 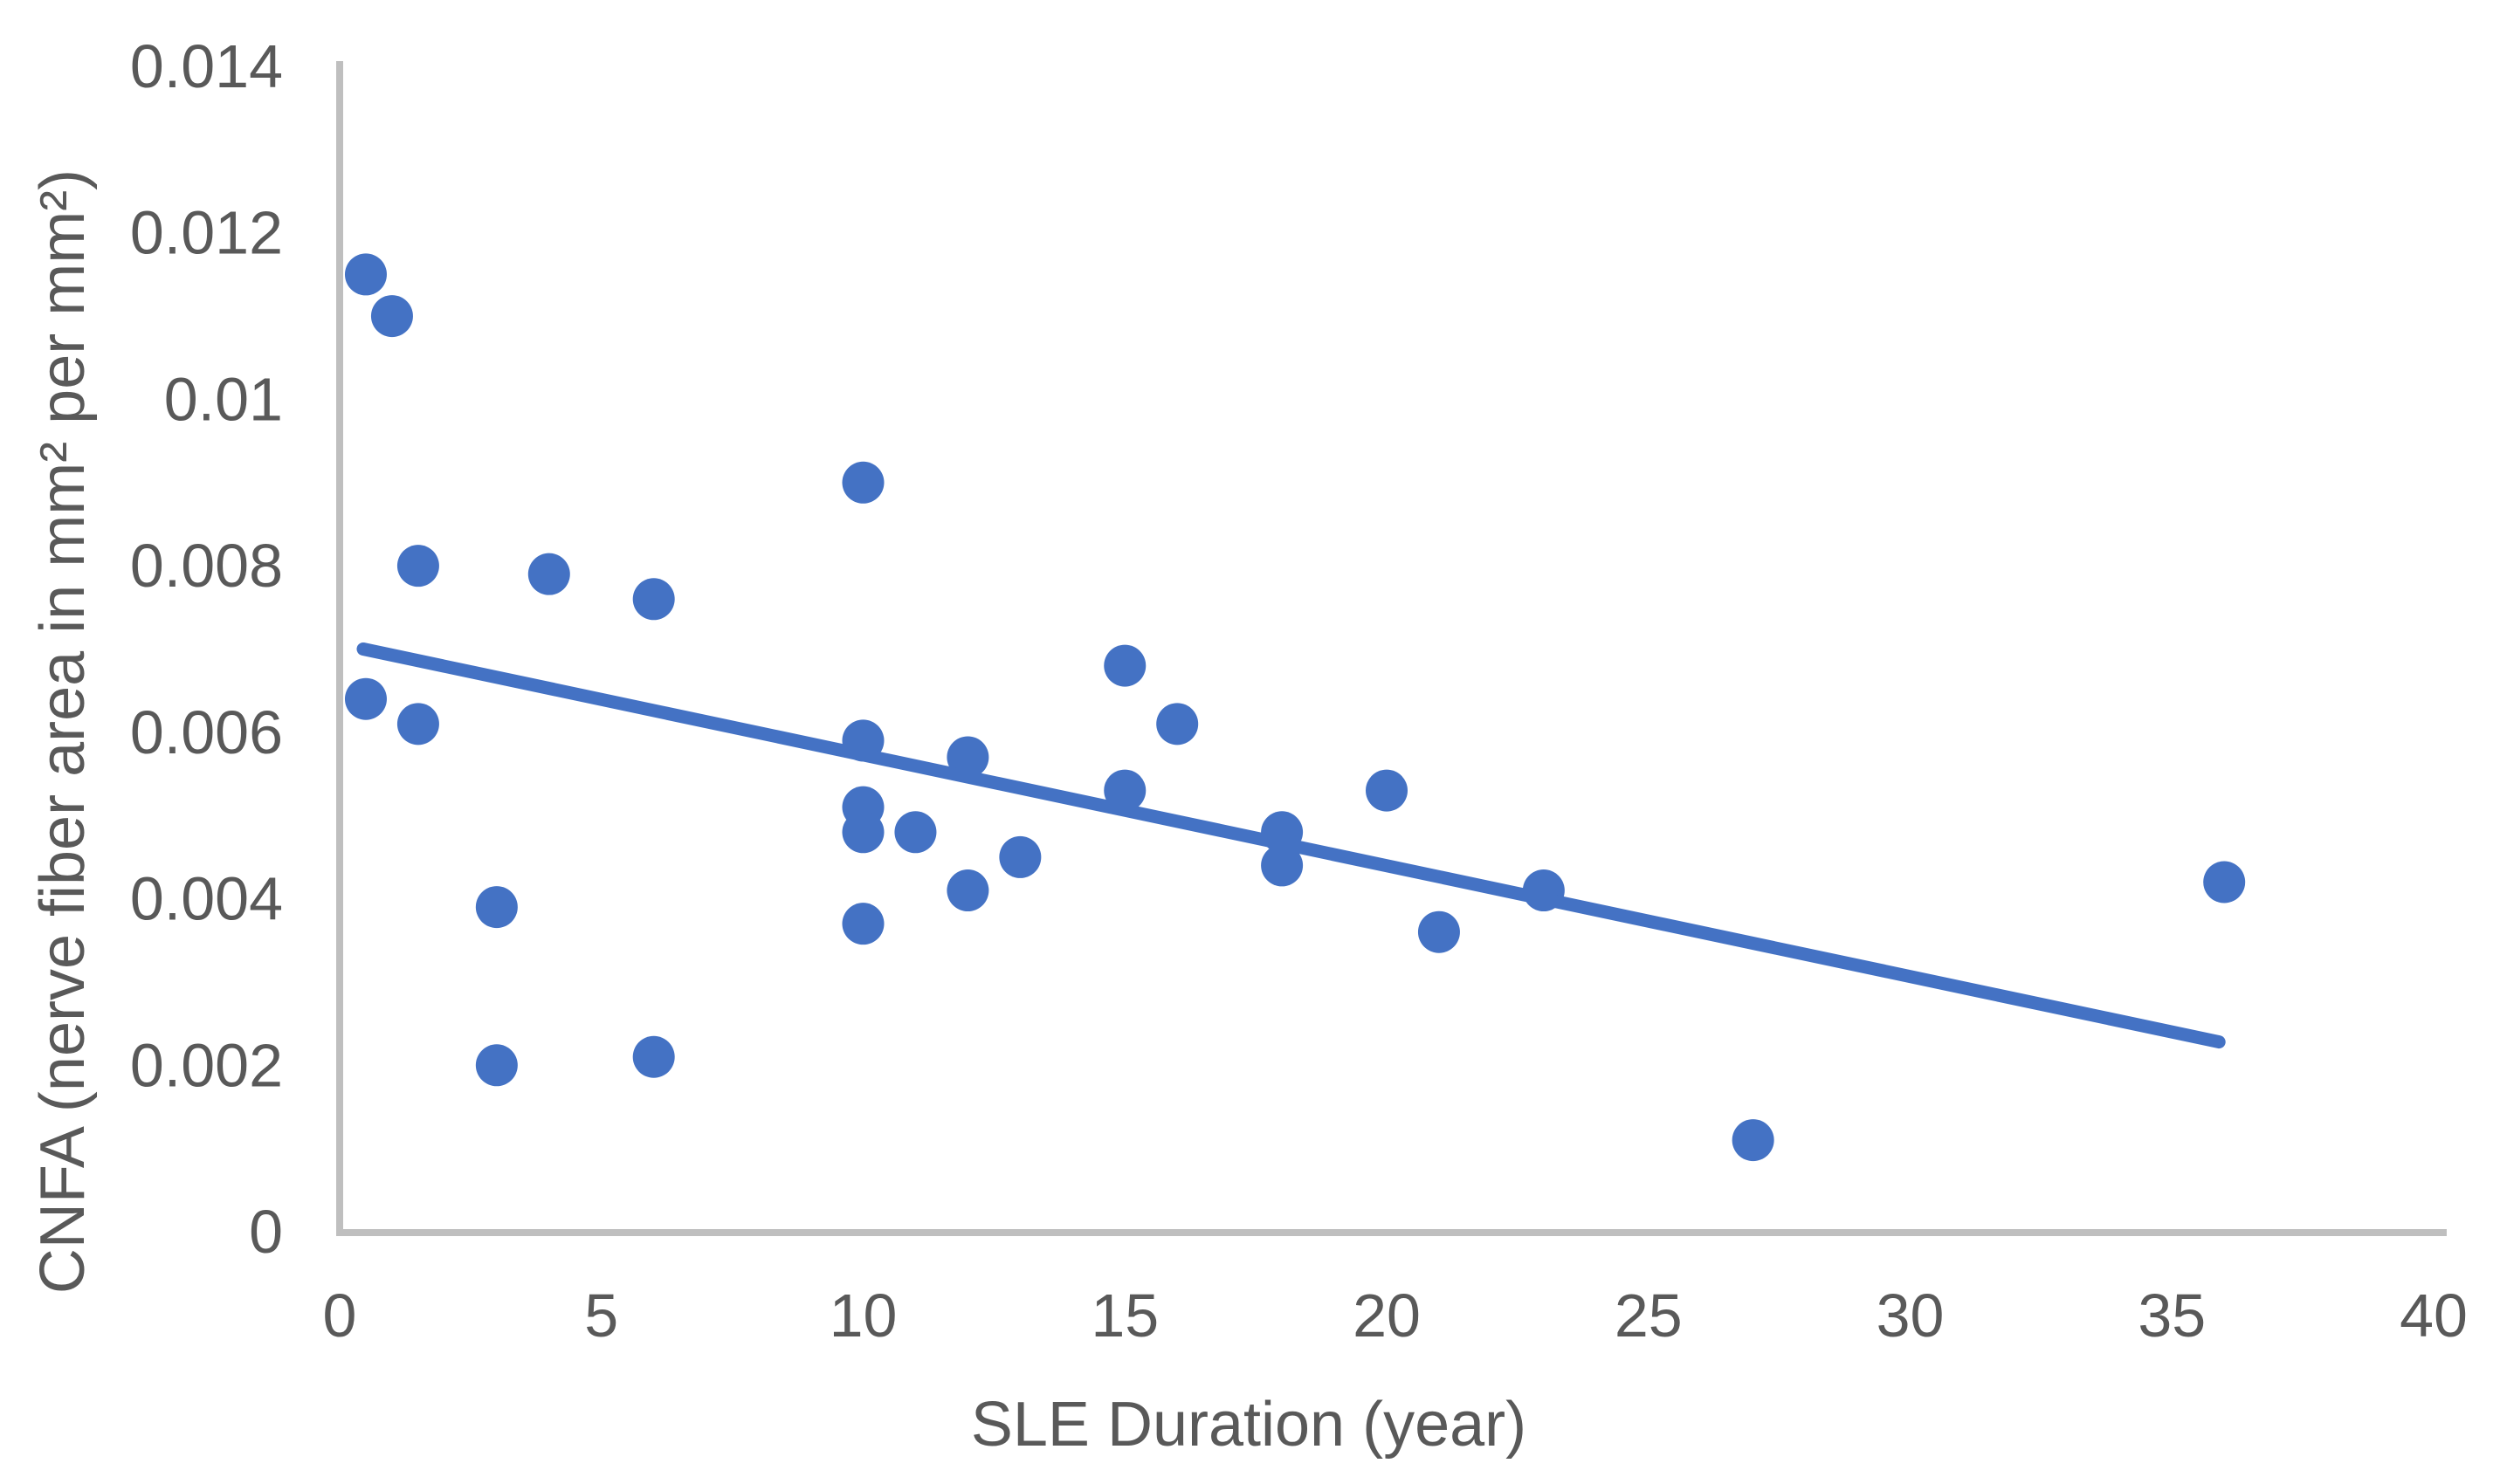 What do you see at coordinates (1911, 1316) in the screenshot?
I see `x-tick-label: 30` at bounding box center [1911, 1316].